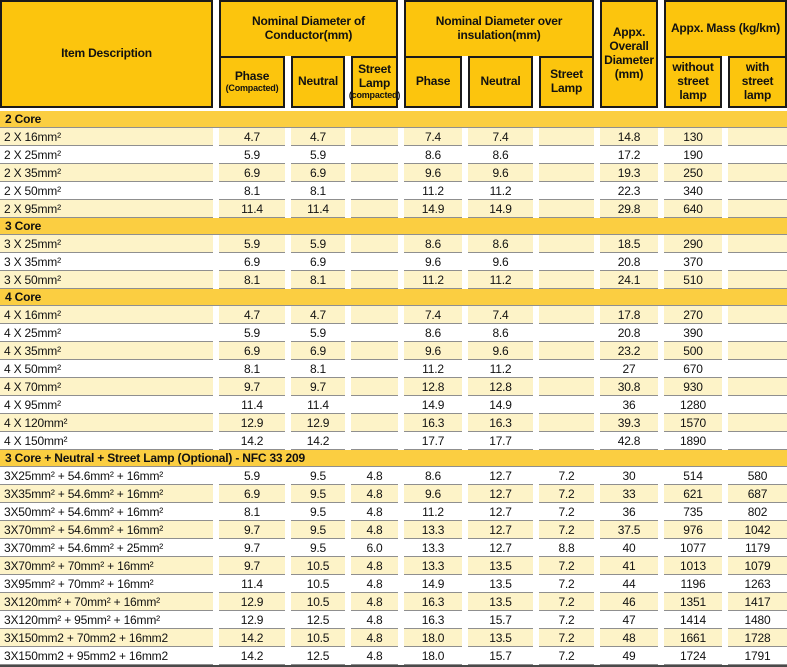 The height and width of the screenshot is (667, 787). I want to click on row-description-cell: 3X120mm² + 70mm² + 16mm², so click(106, 602).